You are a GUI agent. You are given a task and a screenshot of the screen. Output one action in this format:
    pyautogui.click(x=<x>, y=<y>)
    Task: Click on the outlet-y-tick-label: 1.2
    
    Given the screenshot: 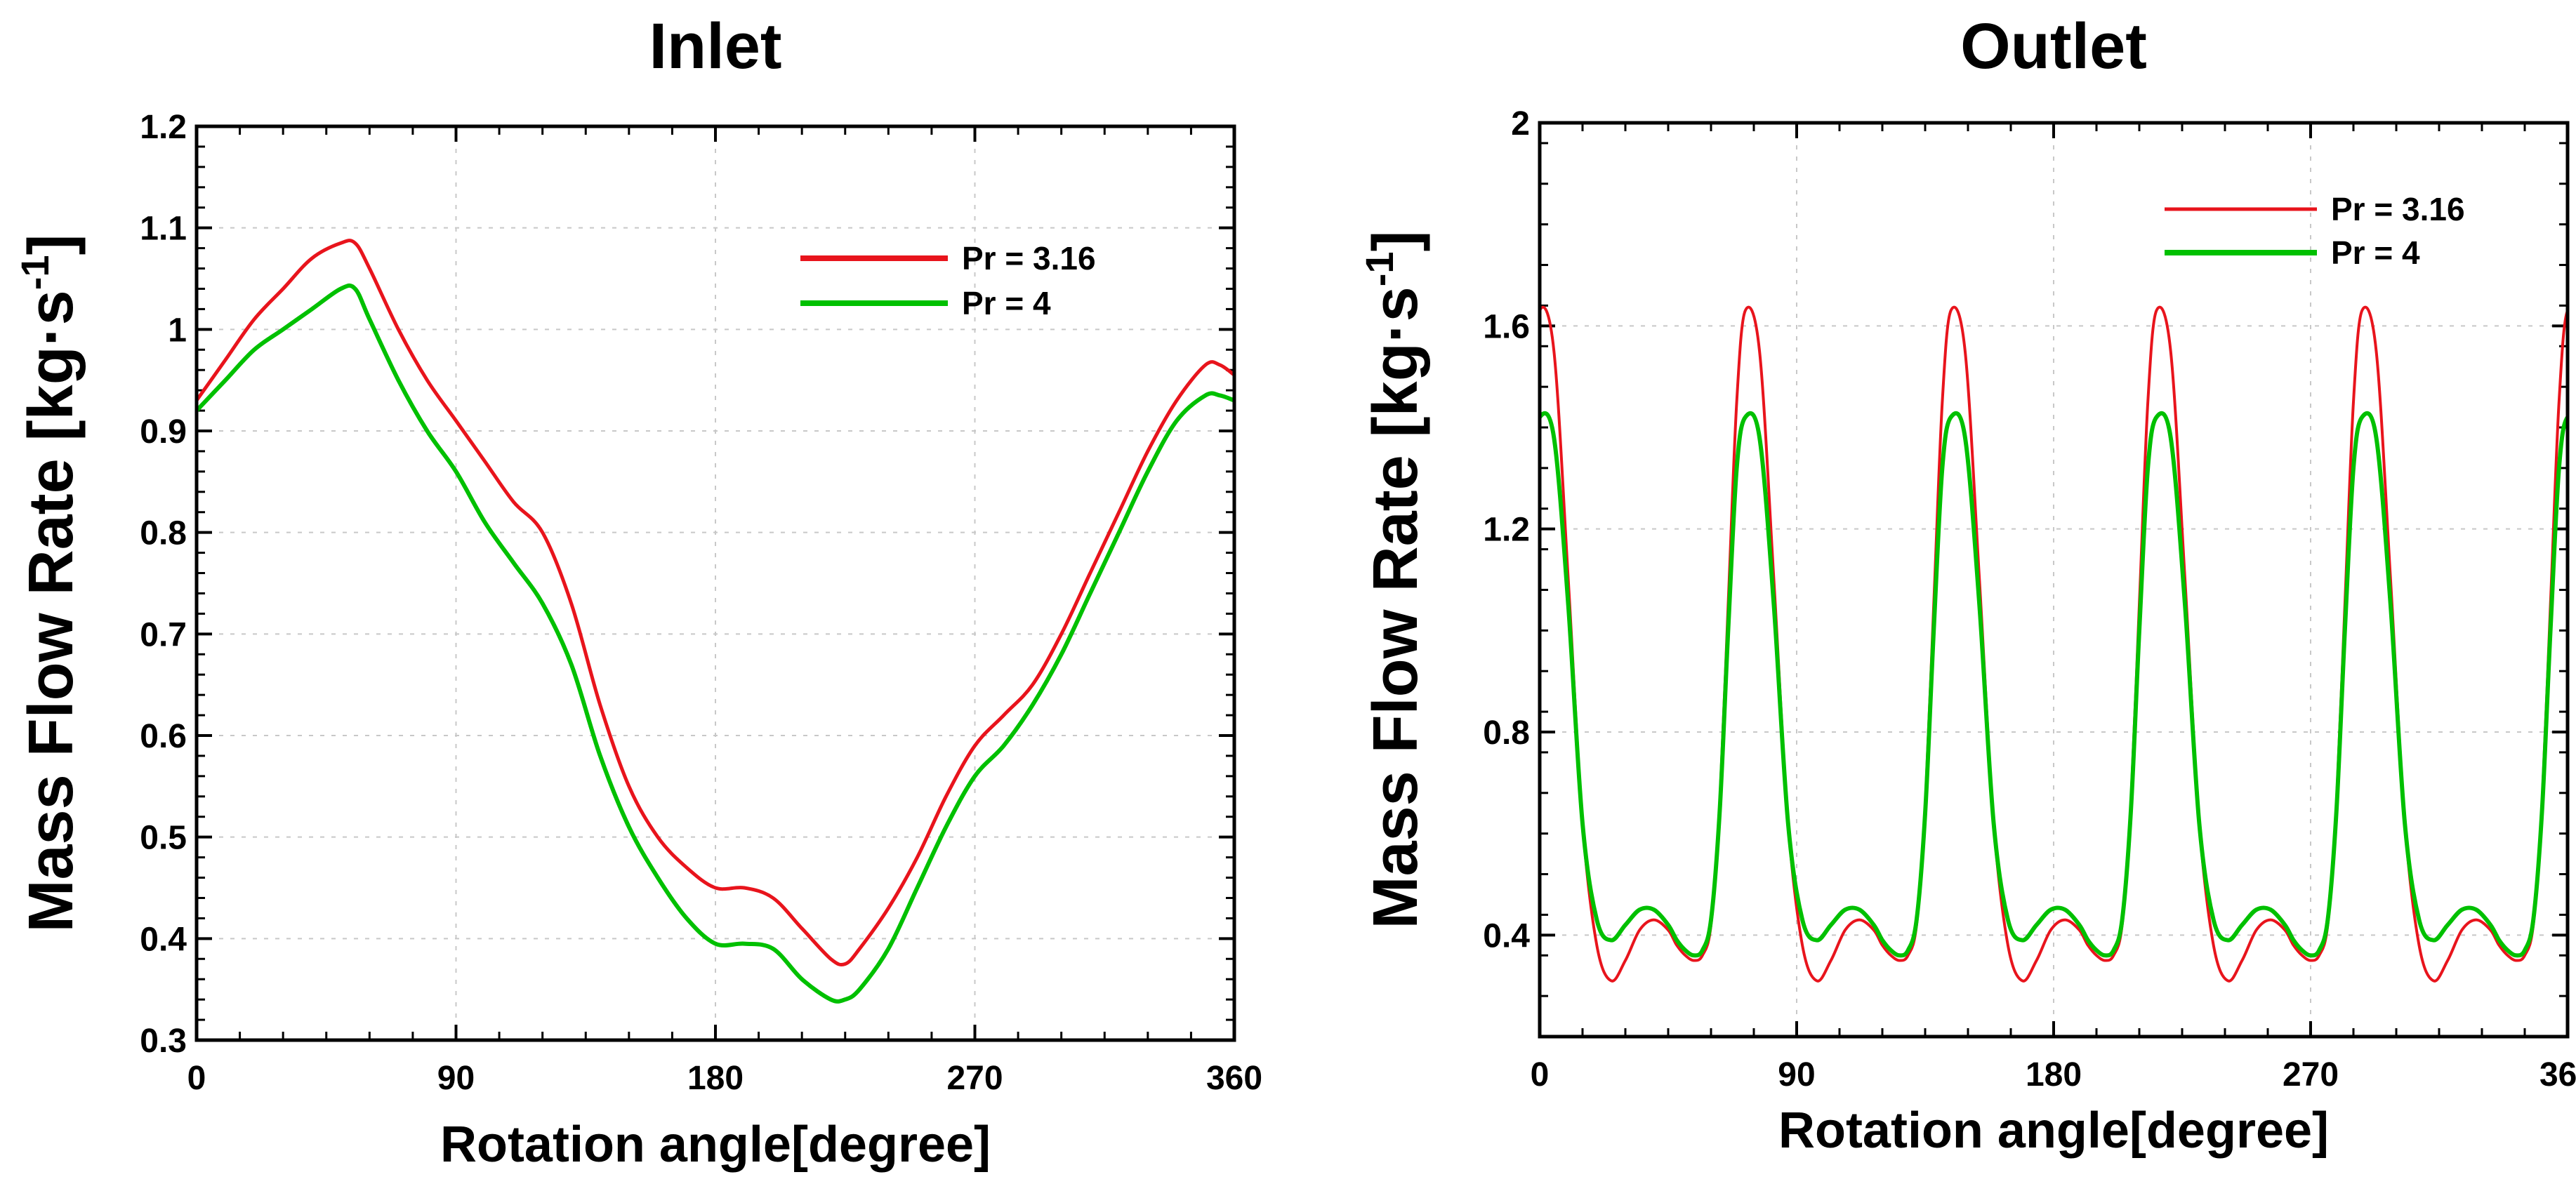 What is the action you would take?
    pyautogui.click(x=1506, y=530)
    